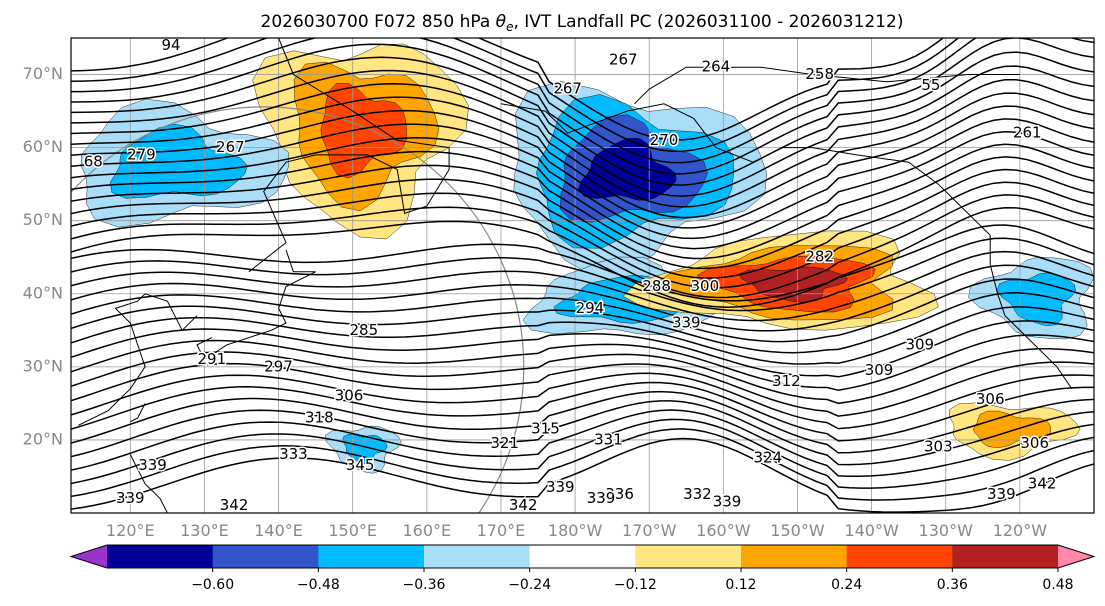  I want to click on contour-label: 345, so click(360, 465).